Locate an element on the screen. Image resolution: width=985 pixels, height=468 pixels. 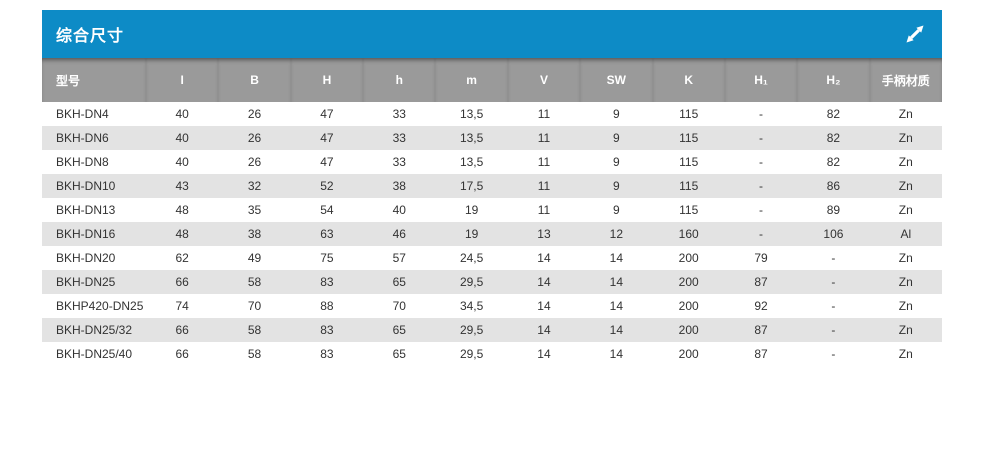
column-header: m is located at coordinates (471, 80).